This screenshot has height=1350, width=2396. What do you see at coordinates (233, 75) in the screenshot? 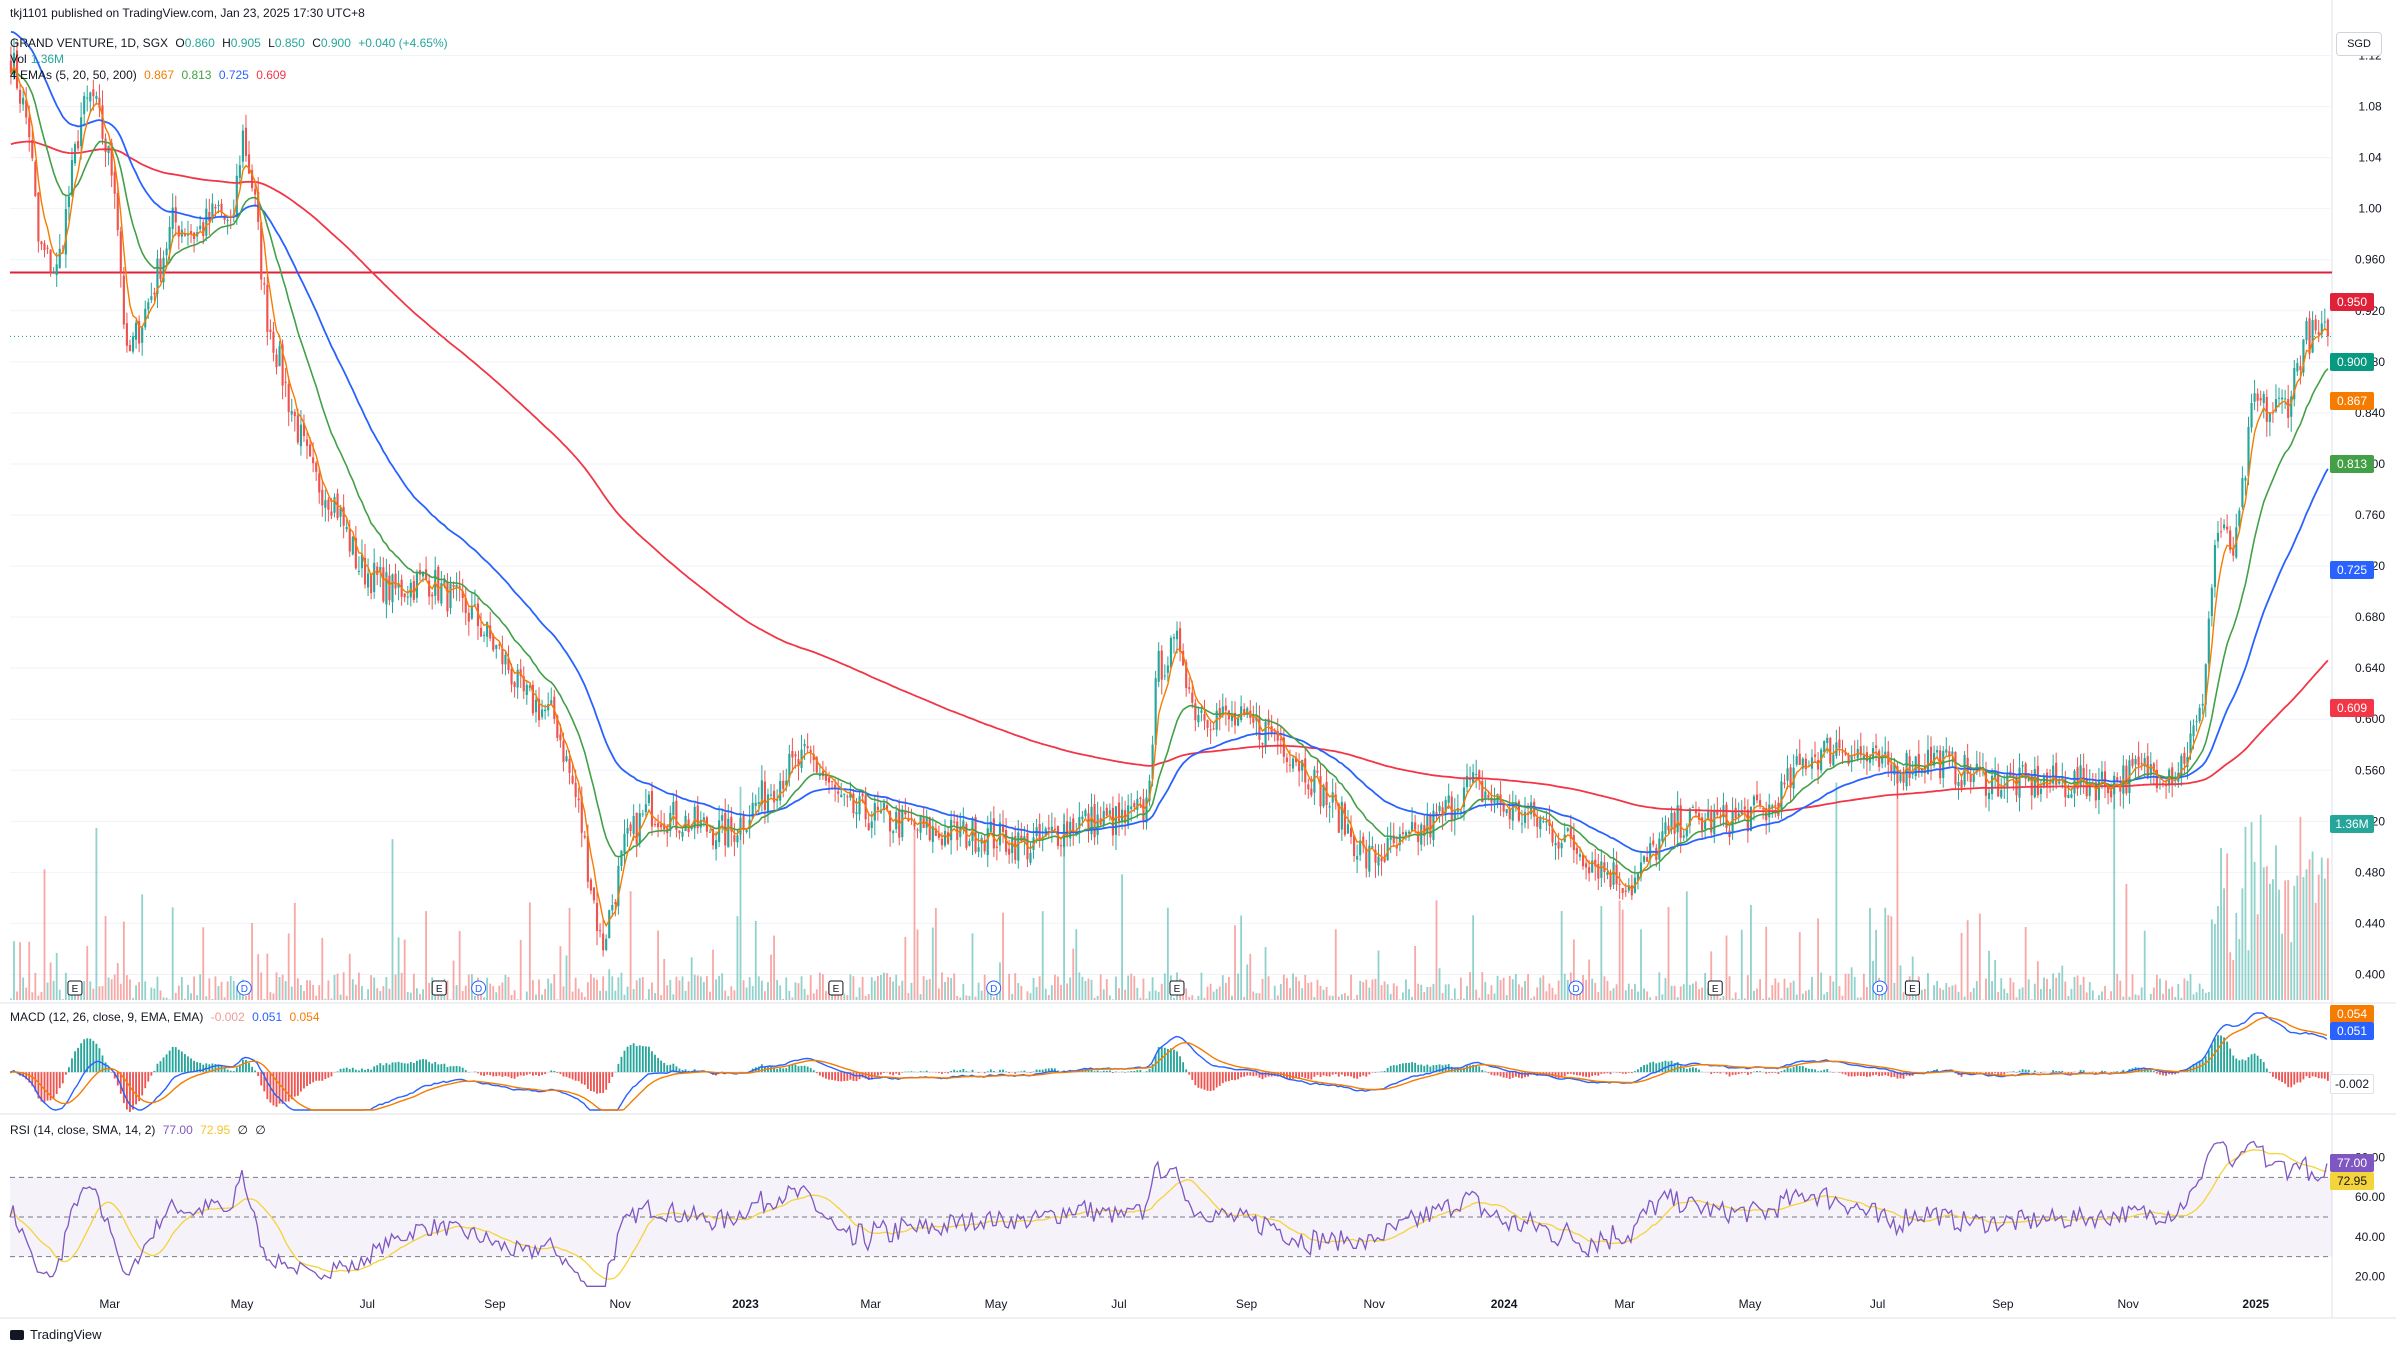
I see `ema50-value: 0.725` at bounding box center [233, 75].